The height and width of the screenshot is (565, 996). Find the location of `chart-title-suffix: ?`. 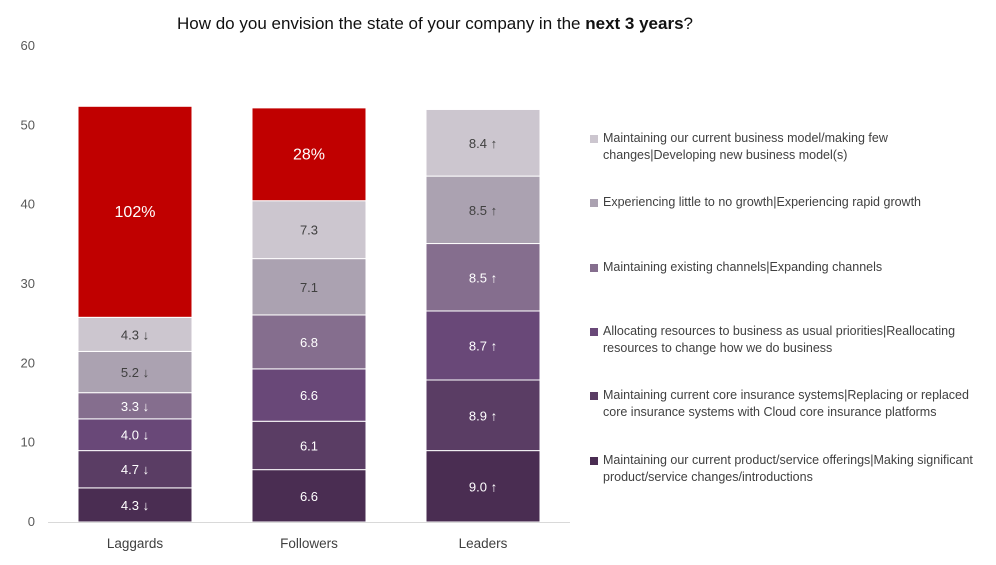

chart-title-suffix: ? is located at coordinates (688, 23).